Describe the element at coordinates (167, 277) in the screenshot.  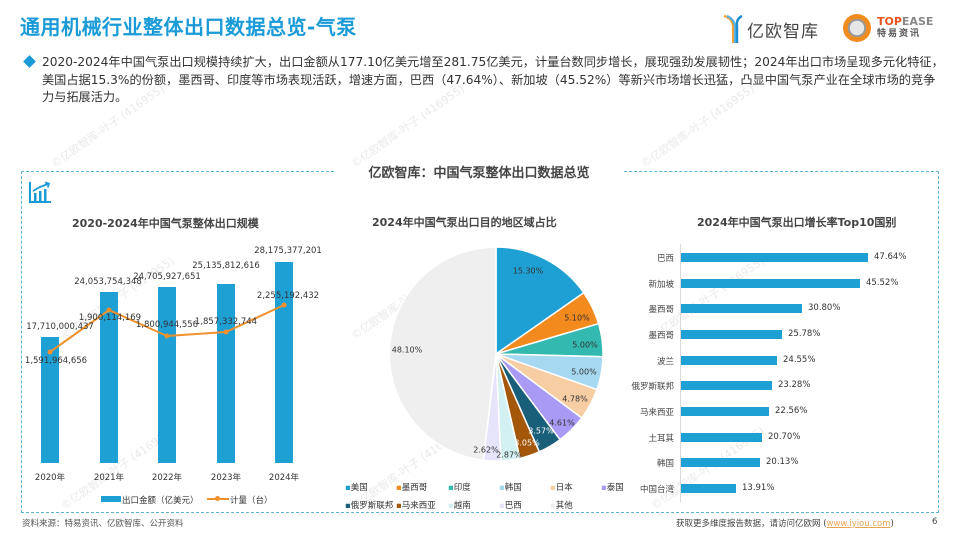
I see `bar-value-label: 24,705,927,651` at that location.